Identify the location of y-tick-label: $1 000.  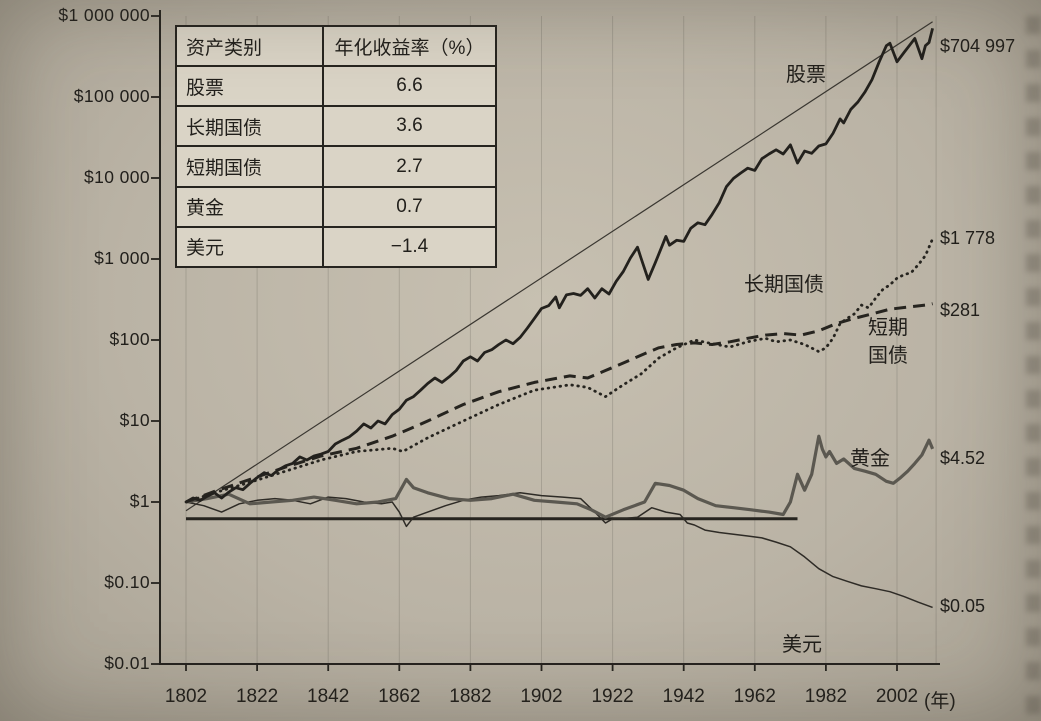
(122, 258).